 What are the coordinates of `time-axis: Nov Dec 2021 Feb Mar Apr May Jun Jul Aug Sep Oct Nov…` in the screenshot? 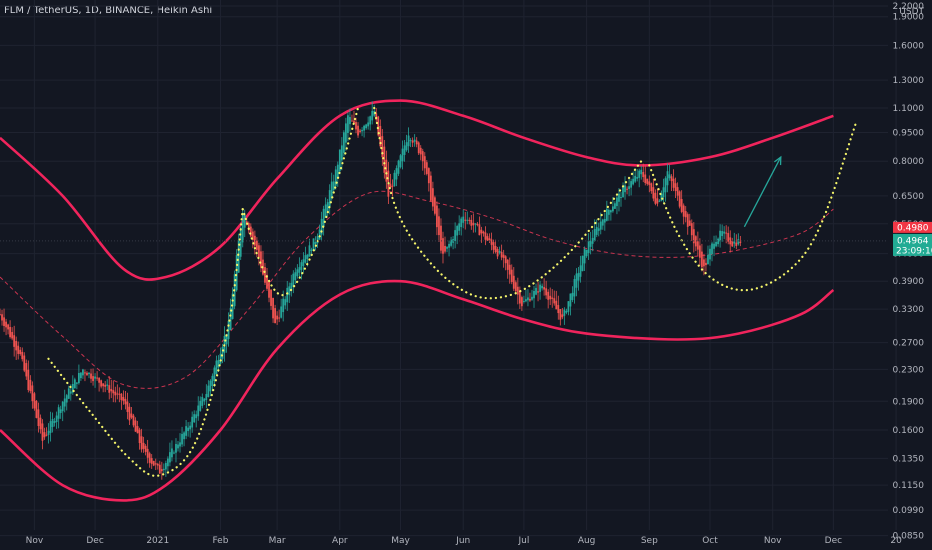 It's located at (464, 541).